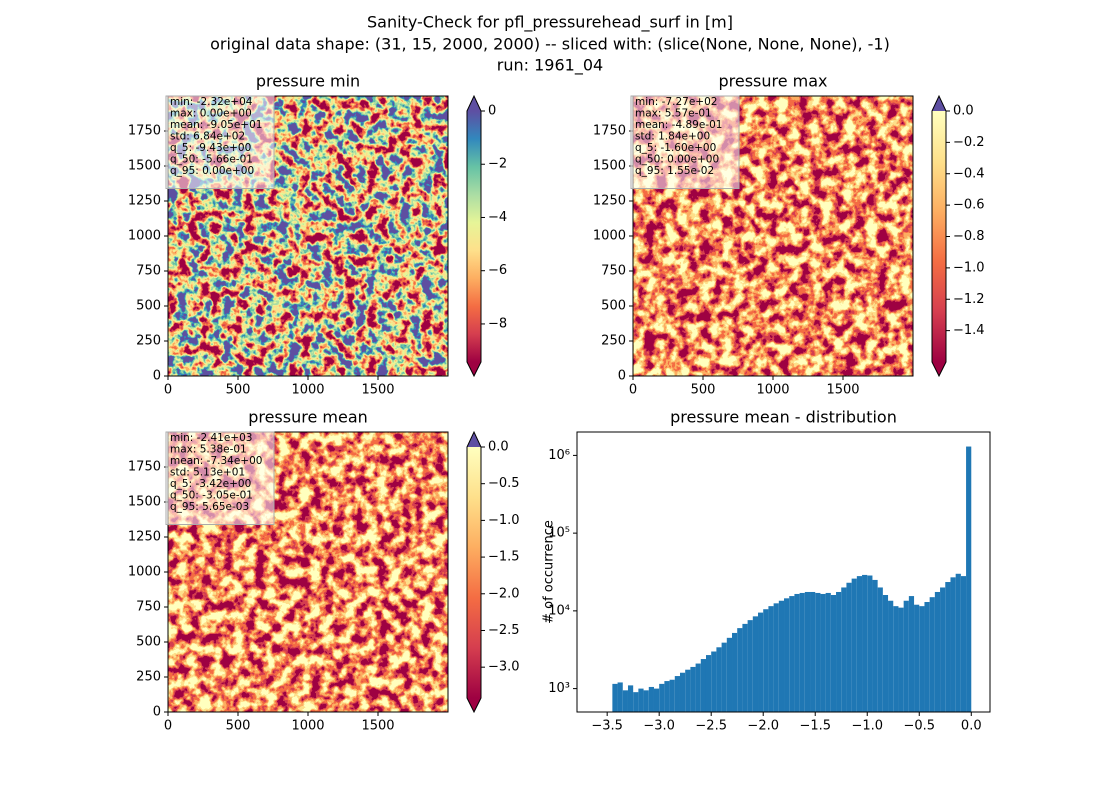 This screenshot has width=1100, height=800. I want to click on axes-title: pressure mean, so click(308, 417).